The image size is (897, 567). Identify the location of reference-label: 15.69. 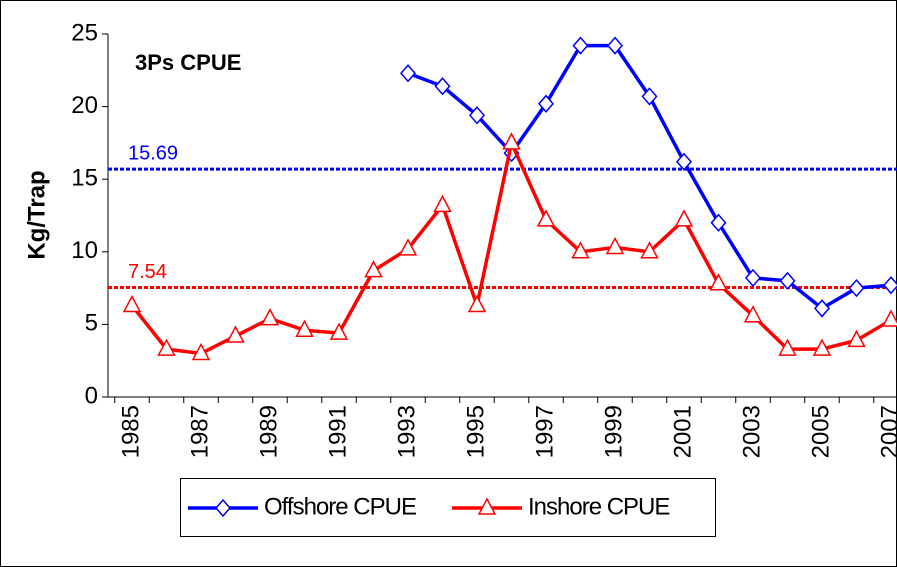
(153, 153).